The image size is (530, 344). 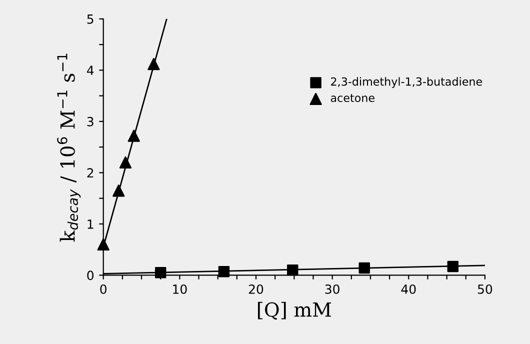 What do you see at coordinates (103, 289) in the screenshot?
I see `x-tick-label: 0` at bounding box center [103, 289].